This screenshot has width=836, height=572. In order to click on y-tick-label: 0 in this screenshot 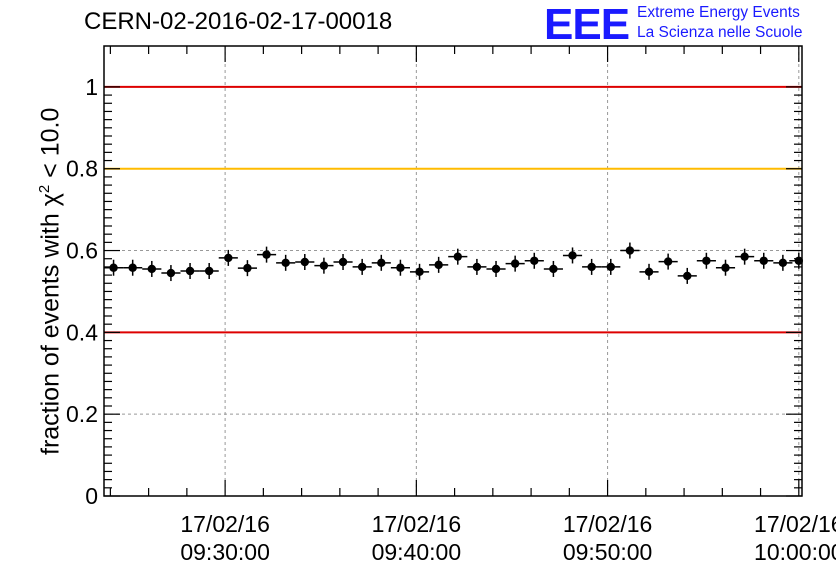, I will do `click(91, 496)`.